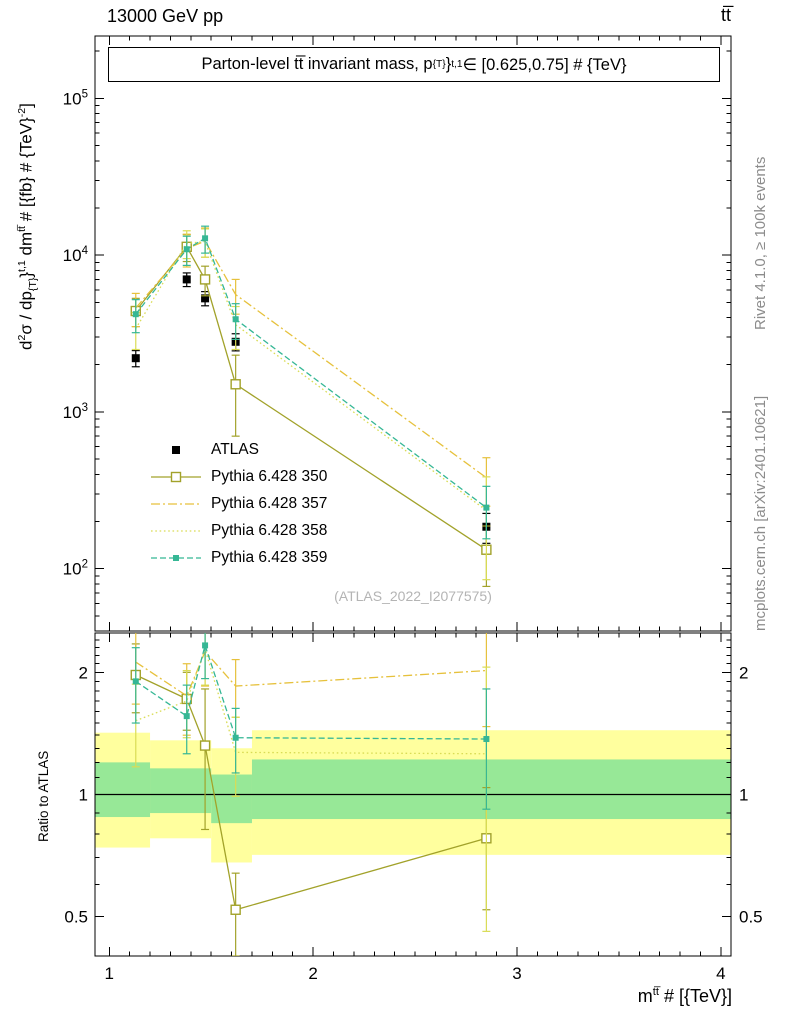 This screenshot has height=1024, width=786. I want to click on x-axis-label: mtt̅ # [{TeV}], so click(606, 996).